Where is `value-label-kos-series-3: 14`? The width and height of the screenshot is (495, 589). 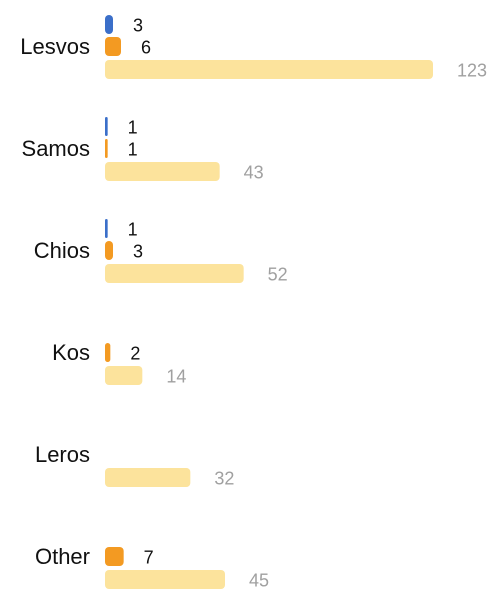 value-label-kos-series-3: 14 is located at coordinates (176, 377).